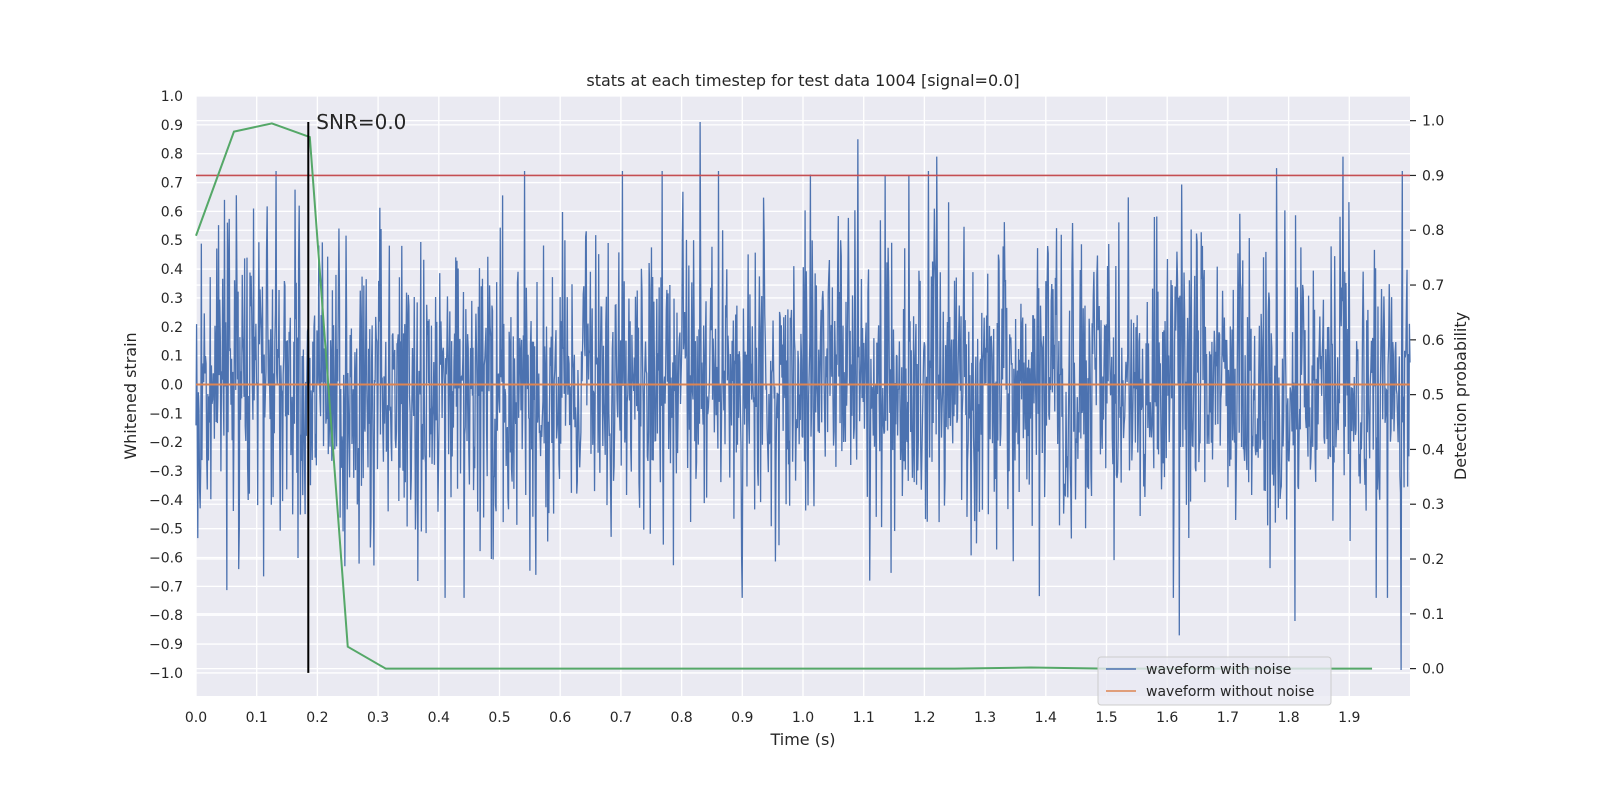 This screenshot has height=800, width=1600. I want to click on x-tick-label: 1.3, so click(985, 718).